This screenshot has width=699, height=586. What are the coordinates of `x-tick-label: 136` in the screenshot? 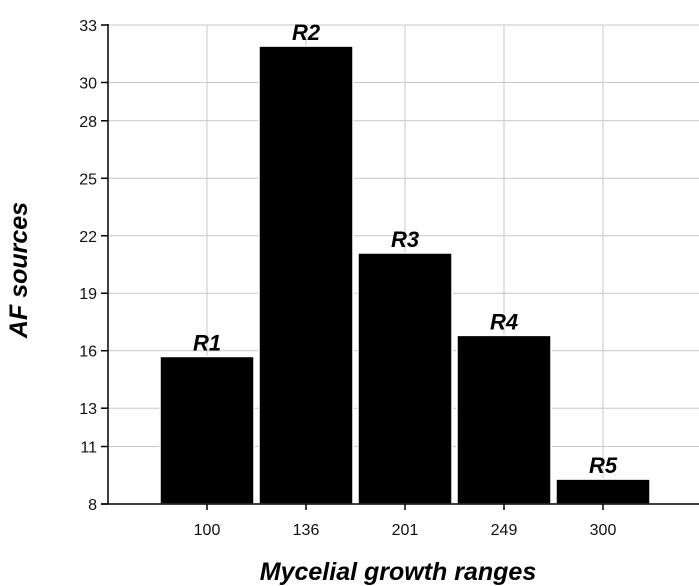 It's located at (306, 530).